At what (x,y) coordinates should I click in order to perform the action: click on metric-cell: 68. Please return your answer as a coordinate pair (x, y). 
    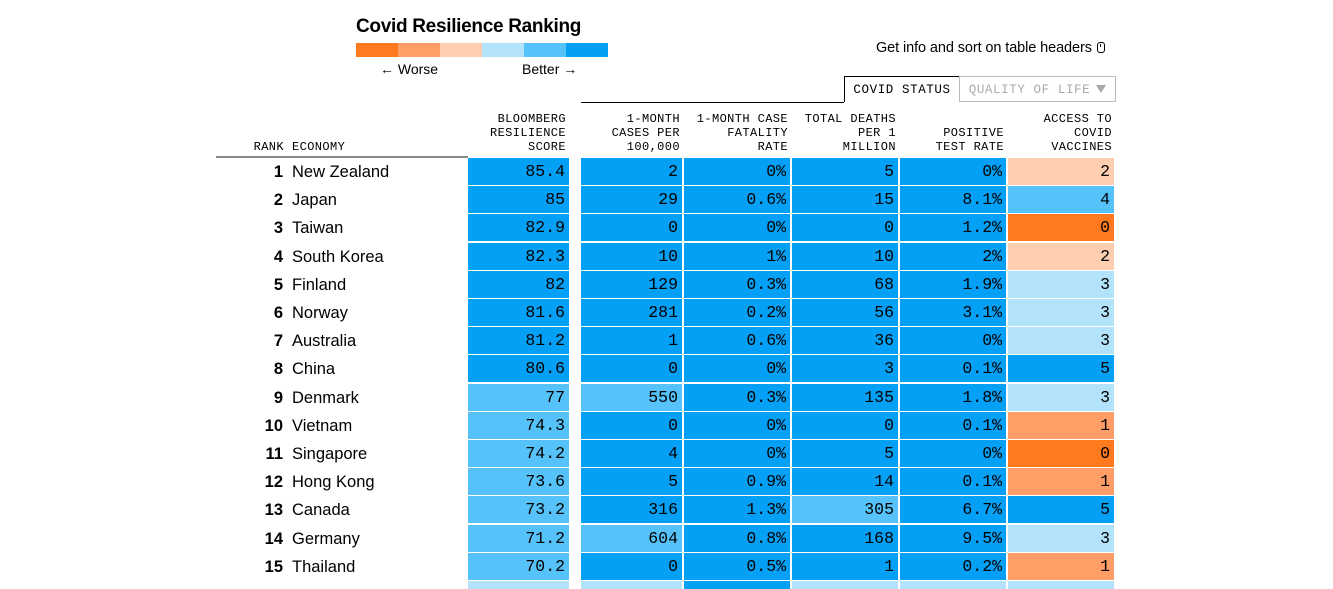
    Looking at the image, I should click on (845, 284).